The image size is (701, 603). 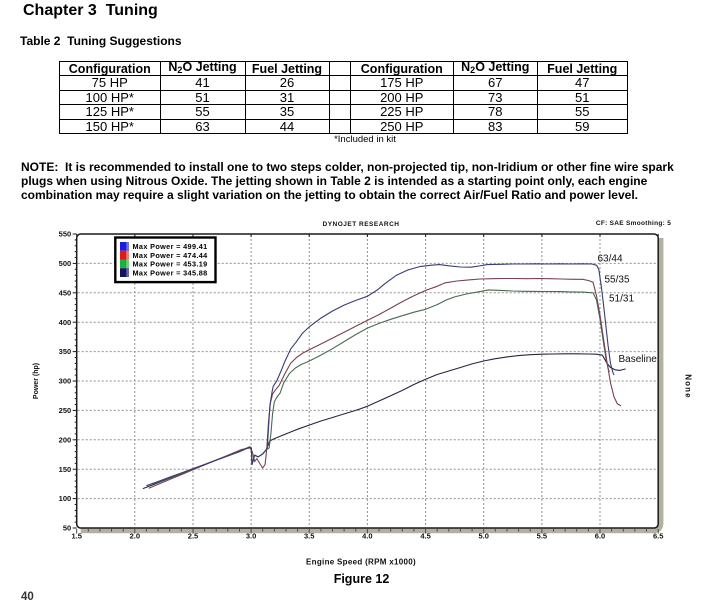 I want to click on svg-text: 55/35, so click(x=617, y=280).